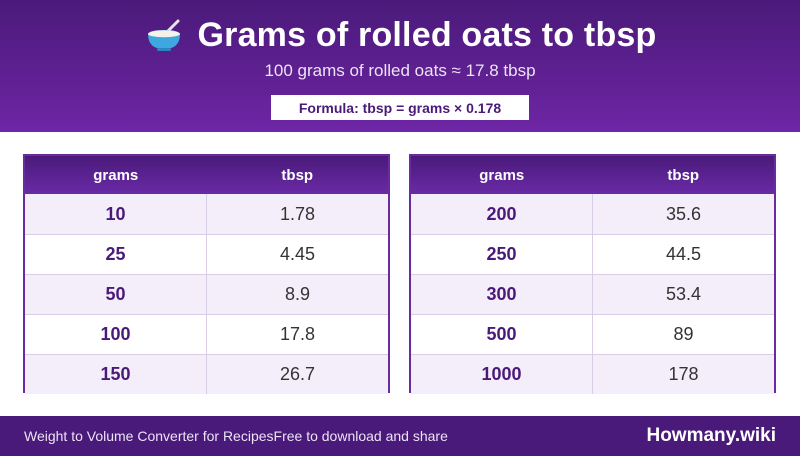 Image resolution: width=800 pixels, height=456 pixels. Describe the element at coordinates (502, 334) in the screenshot. I see `grams-cell: 500` at that location.